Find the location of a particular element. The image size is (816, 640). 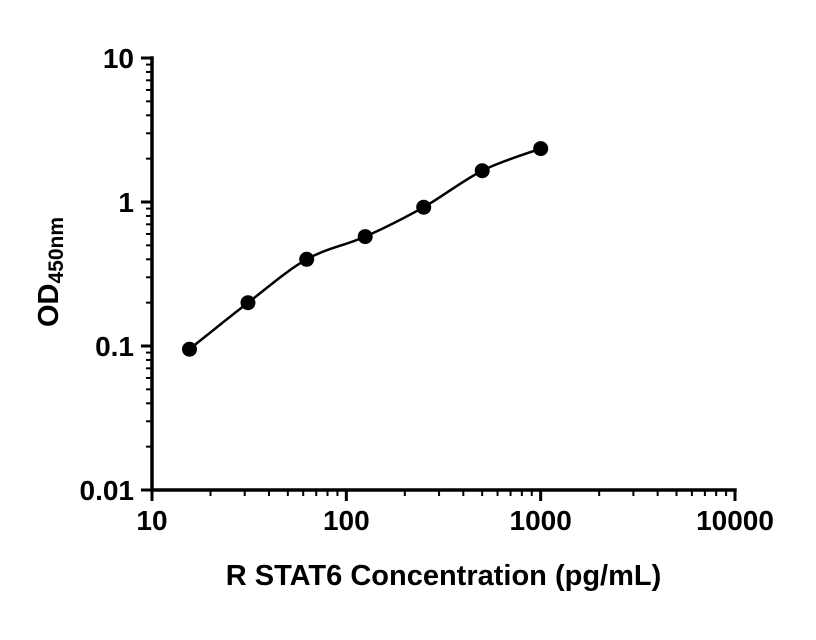

y-axis-label-subscript: 450nm is located at coordinates (56, 250).